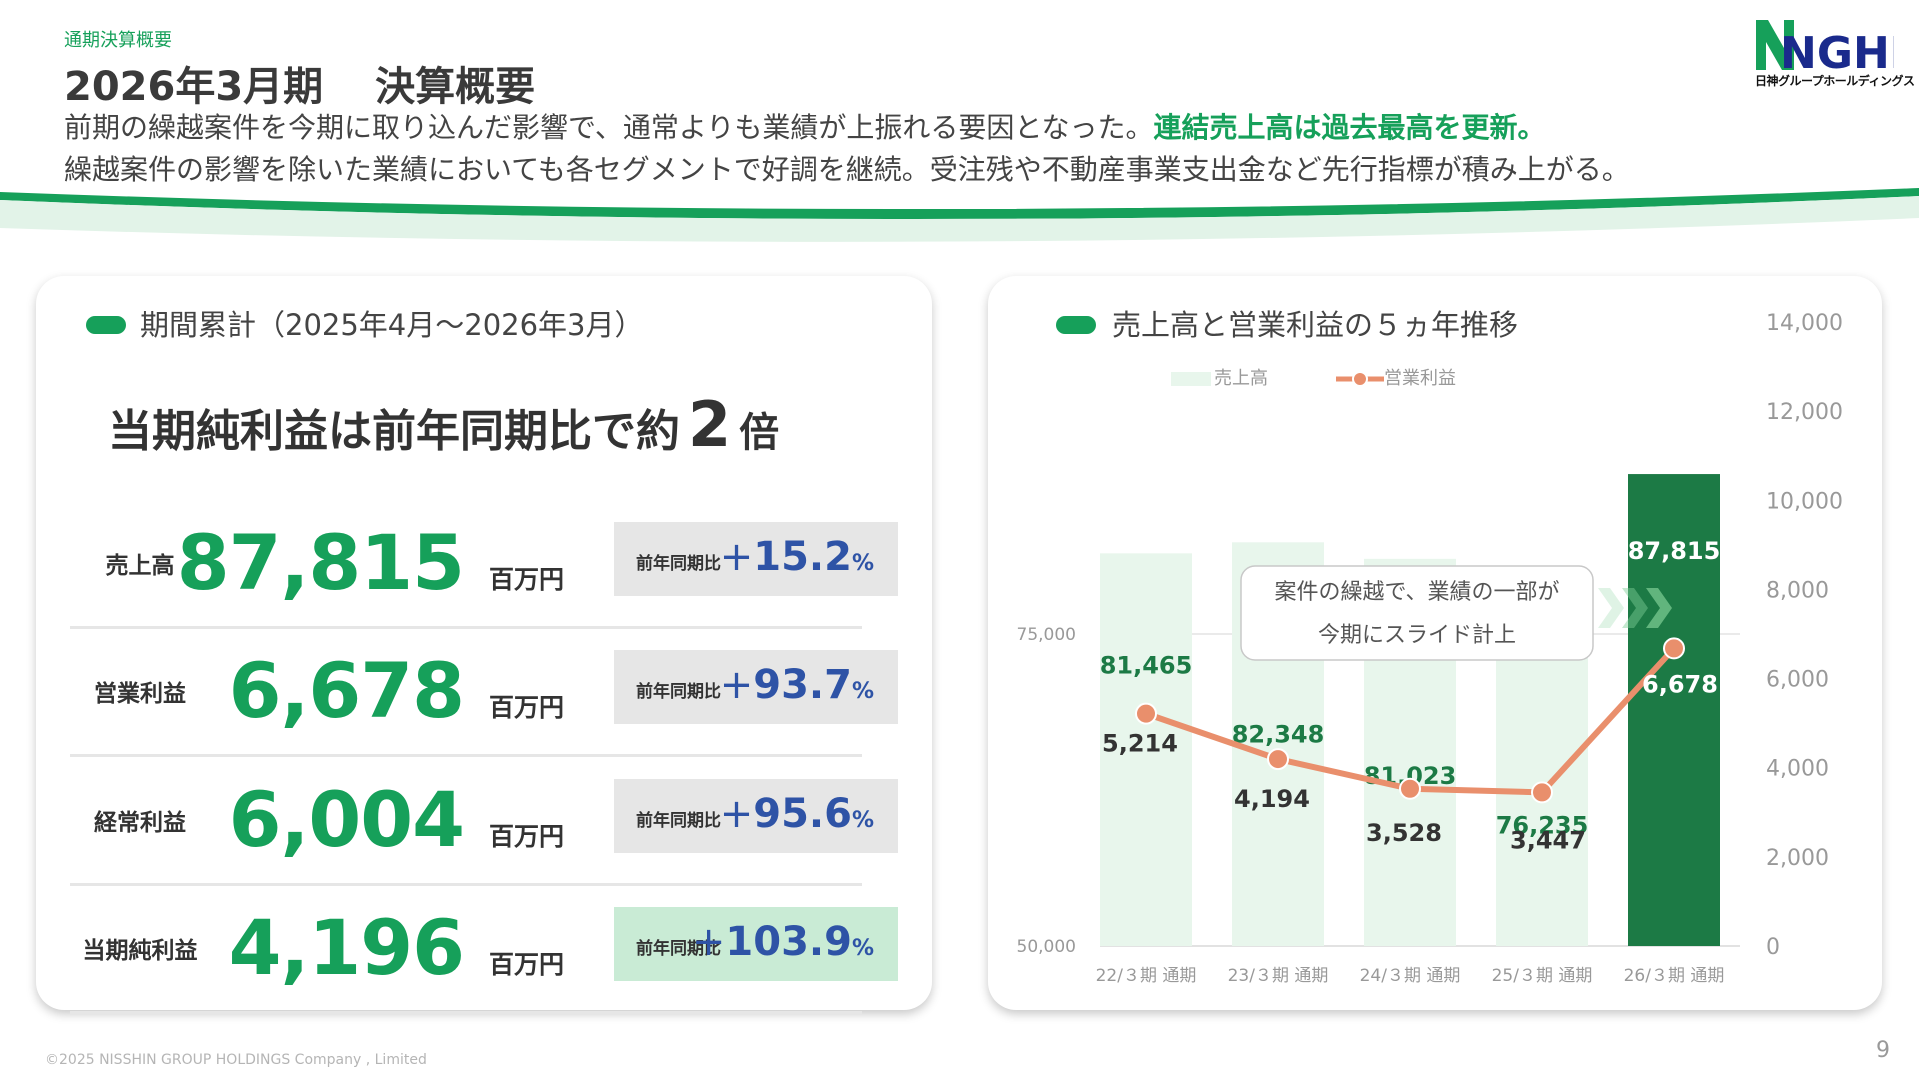  I want to click on category-label: 22/３期 通期, so click(1146, 976).